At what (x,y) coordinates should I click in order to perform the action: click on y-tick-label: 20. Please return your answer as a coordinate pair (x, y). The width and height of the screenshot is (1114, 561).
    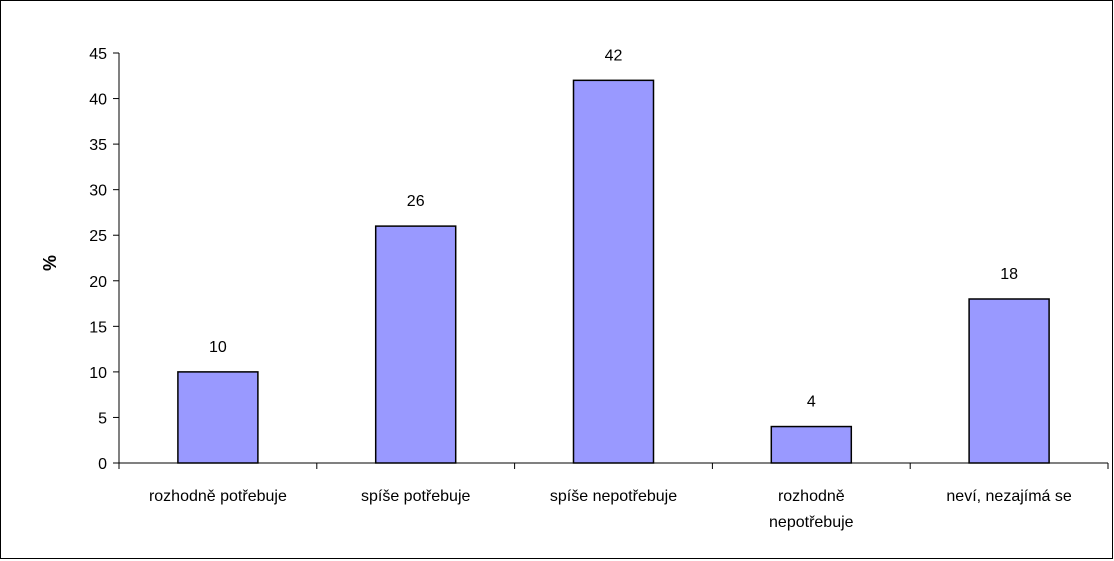
    Looking at the image, I should click on (98, 282).